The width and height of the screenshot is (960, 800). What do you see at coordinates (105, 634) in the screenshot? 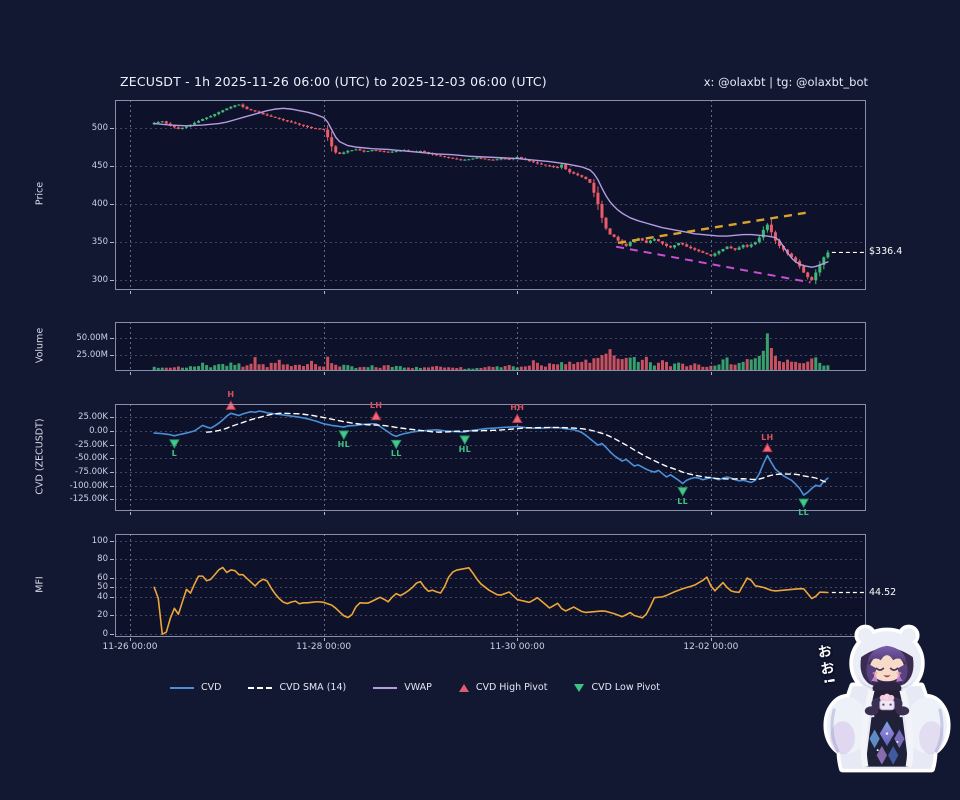
I see `mfi-ytick-label: 0` at bounding box center [105, 634].